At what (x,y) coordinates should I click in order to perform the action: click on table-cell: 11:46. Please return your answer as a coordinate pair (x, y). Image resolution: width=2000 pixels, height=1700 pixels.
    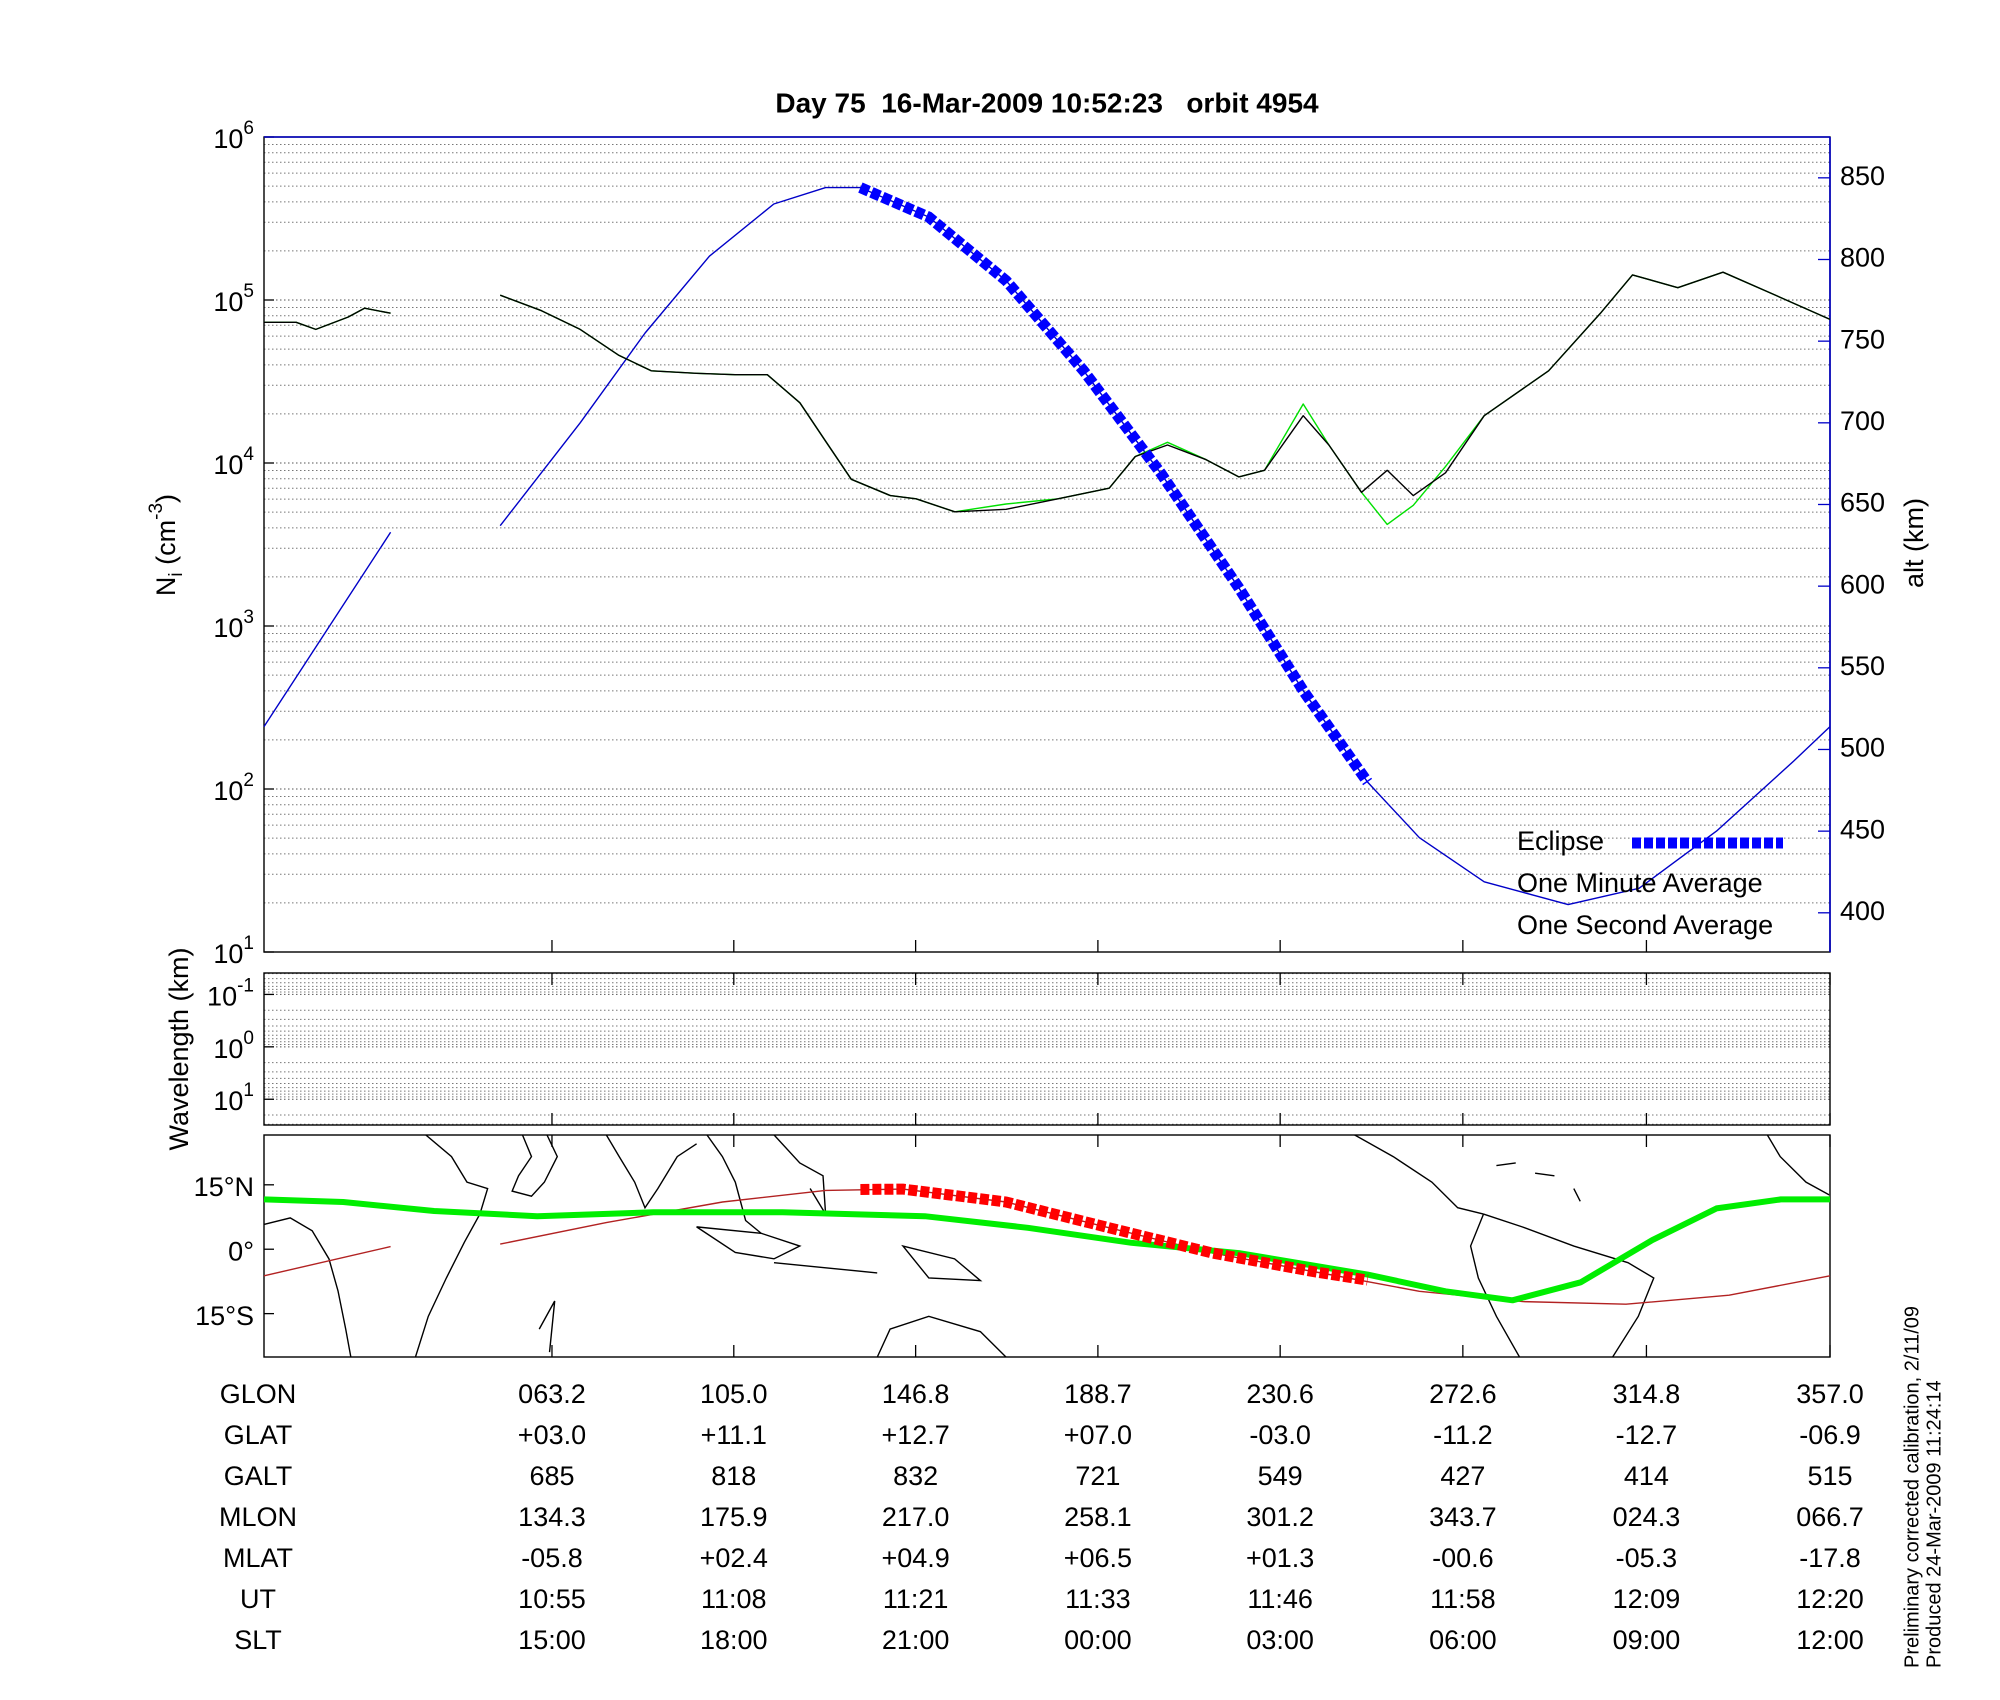
    Looking at the image, I should click on (1280, 1599).